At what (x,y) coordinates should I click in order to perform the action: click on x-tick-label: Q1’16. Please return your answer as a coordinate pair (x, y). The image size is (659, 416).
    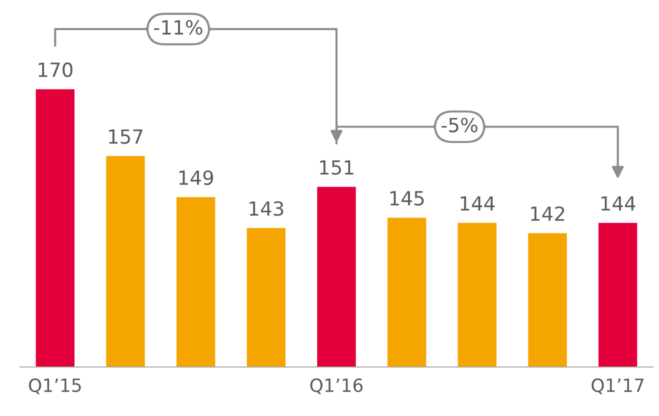
    Looking at the image, I should click on (336, 386).